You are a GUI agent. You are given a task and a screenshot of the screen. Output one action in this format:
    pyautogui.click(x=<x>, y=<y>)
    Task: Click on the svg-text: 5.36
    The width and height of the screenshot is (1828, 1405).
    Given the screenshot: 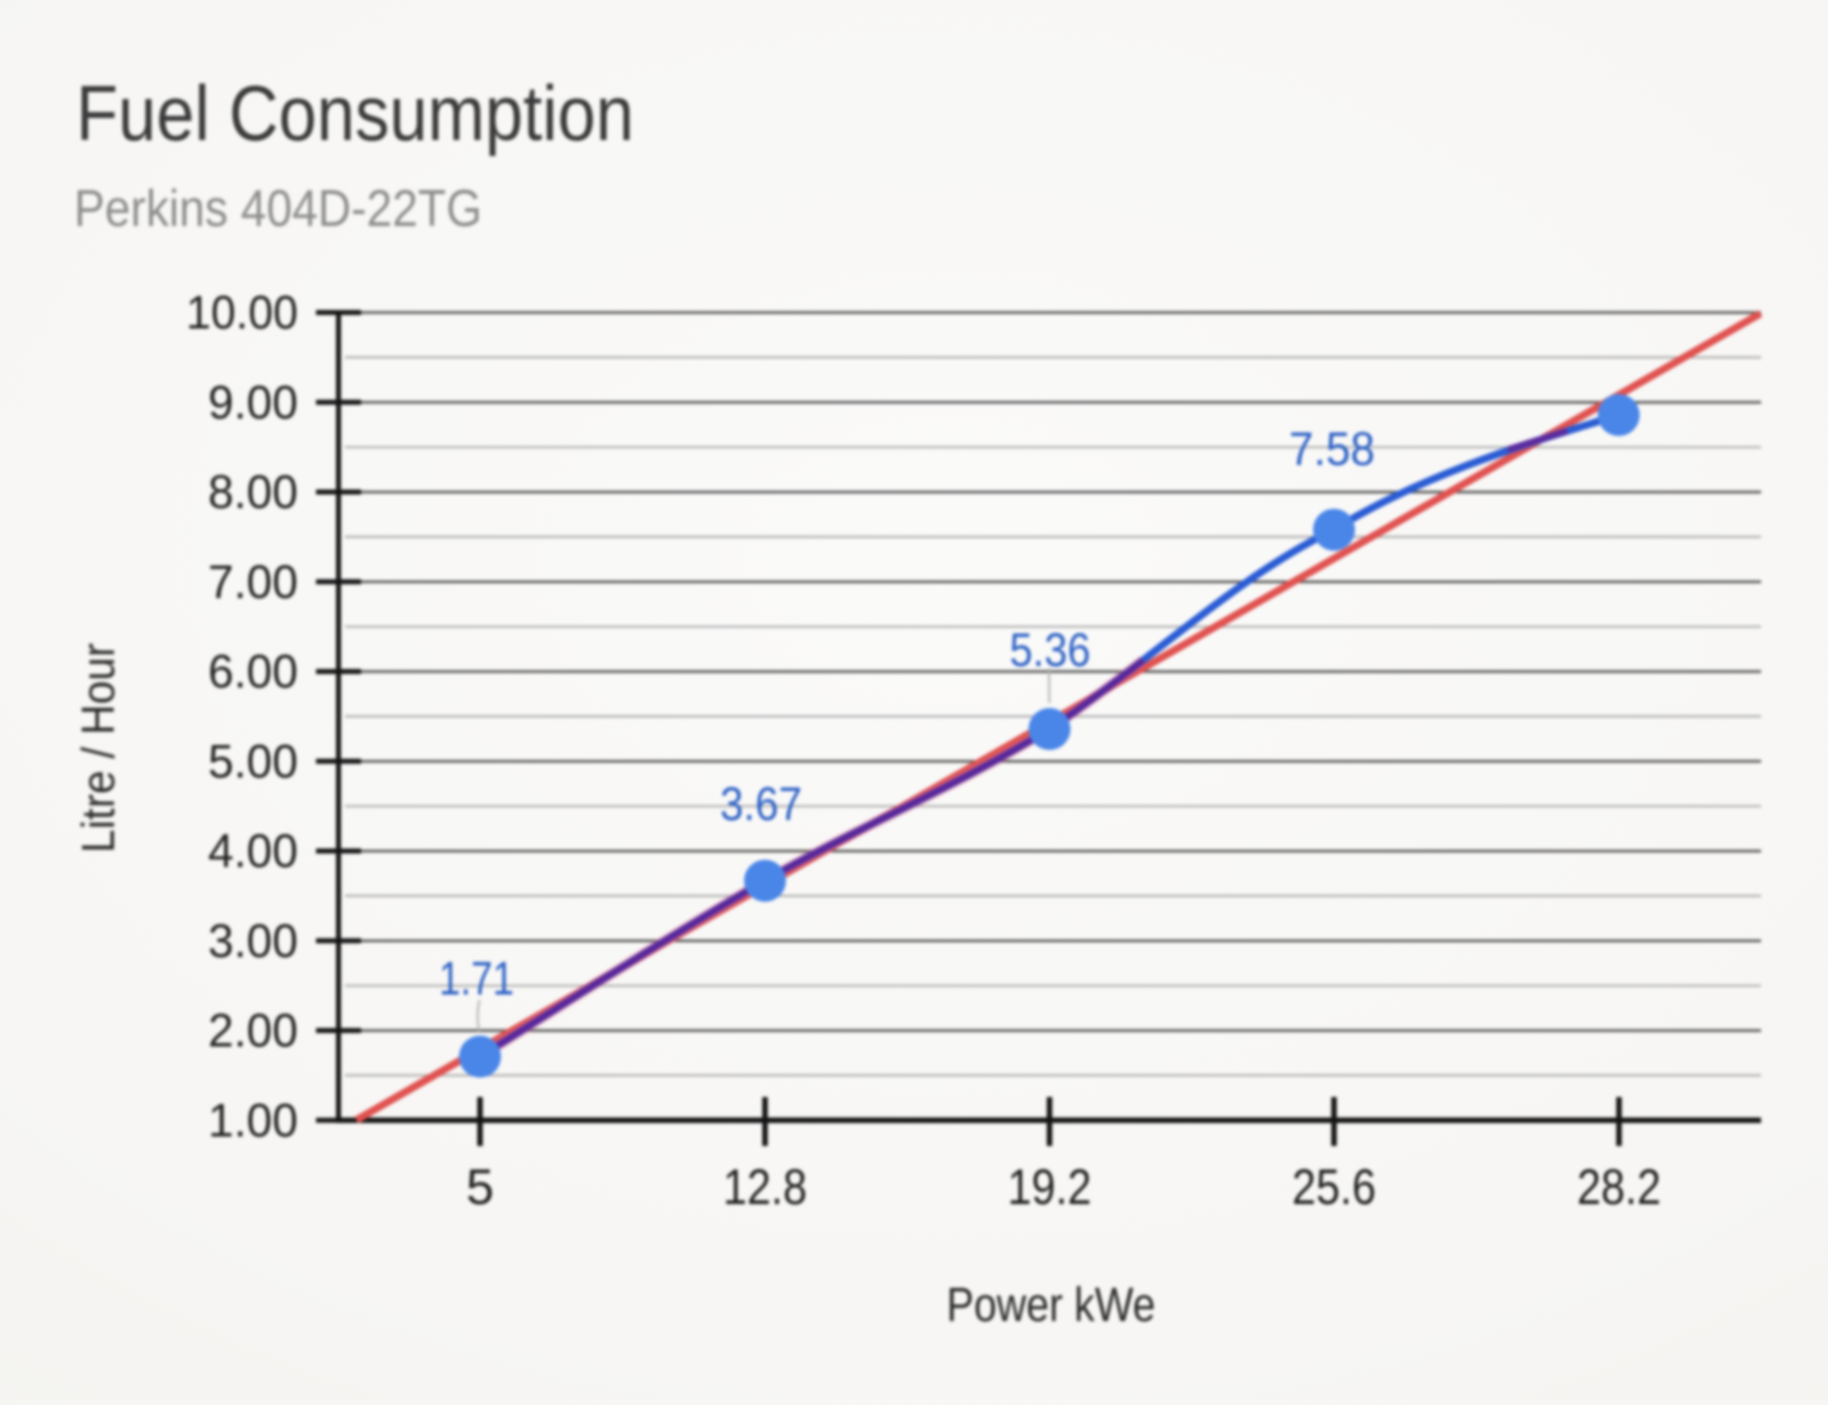 What is the action you would take?
    pyautogui.click(x=1050, y=649)
    